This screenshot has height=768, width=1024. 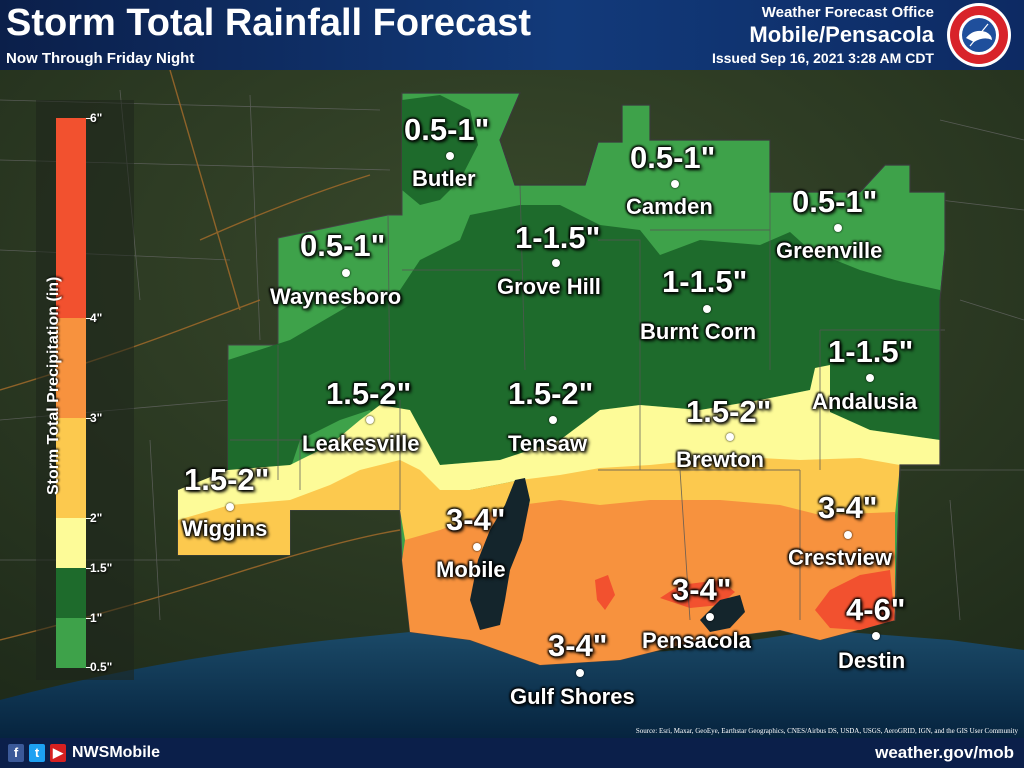 I want to click on amount-label-burnt-corn: 1-1.5", so click(x=705, y=281).